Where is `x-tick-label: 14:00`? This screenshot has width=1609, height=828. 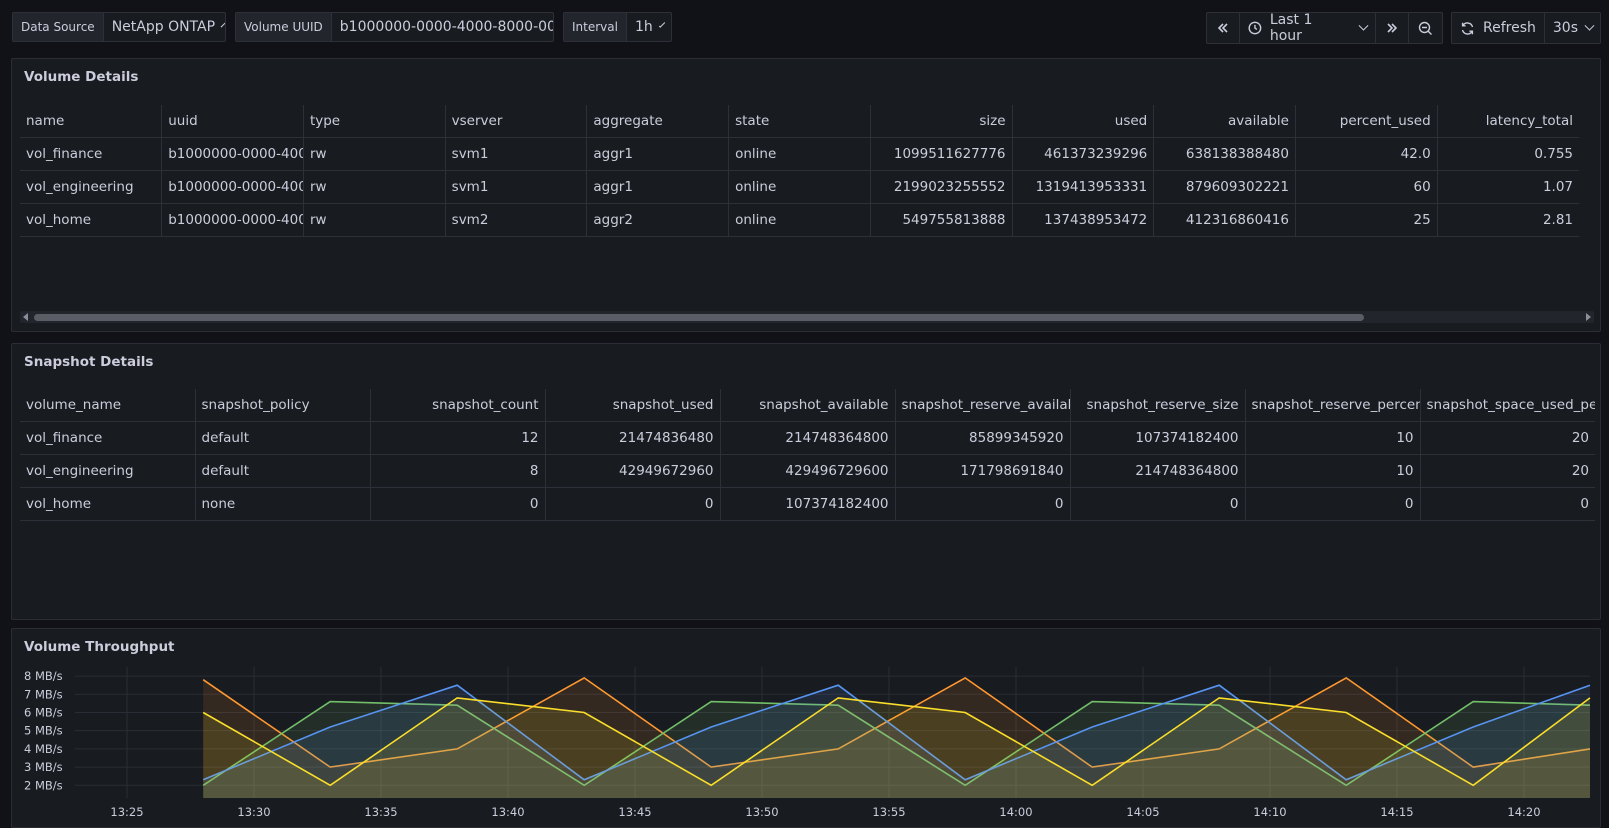 x-tick-label: 14:00 is located at coordinates (1015, 812).